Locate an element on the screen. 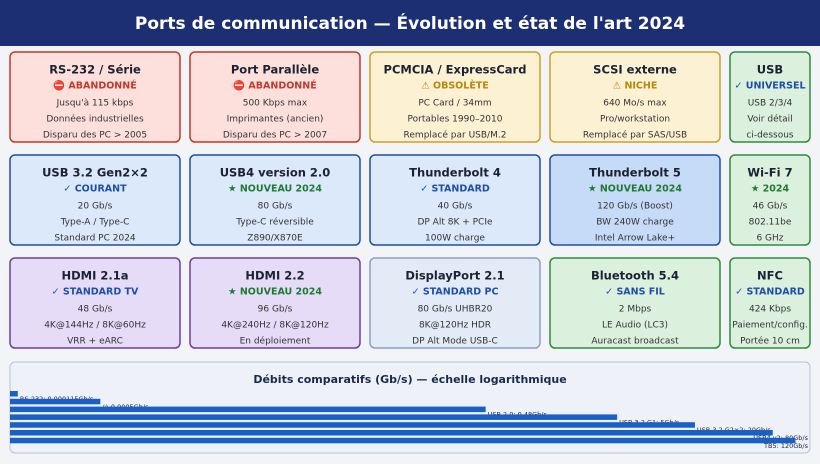 The width and height of the screenshot is (820, 464). card-status: ✓ UNIVERSEL is located at coordinates (769, 86).